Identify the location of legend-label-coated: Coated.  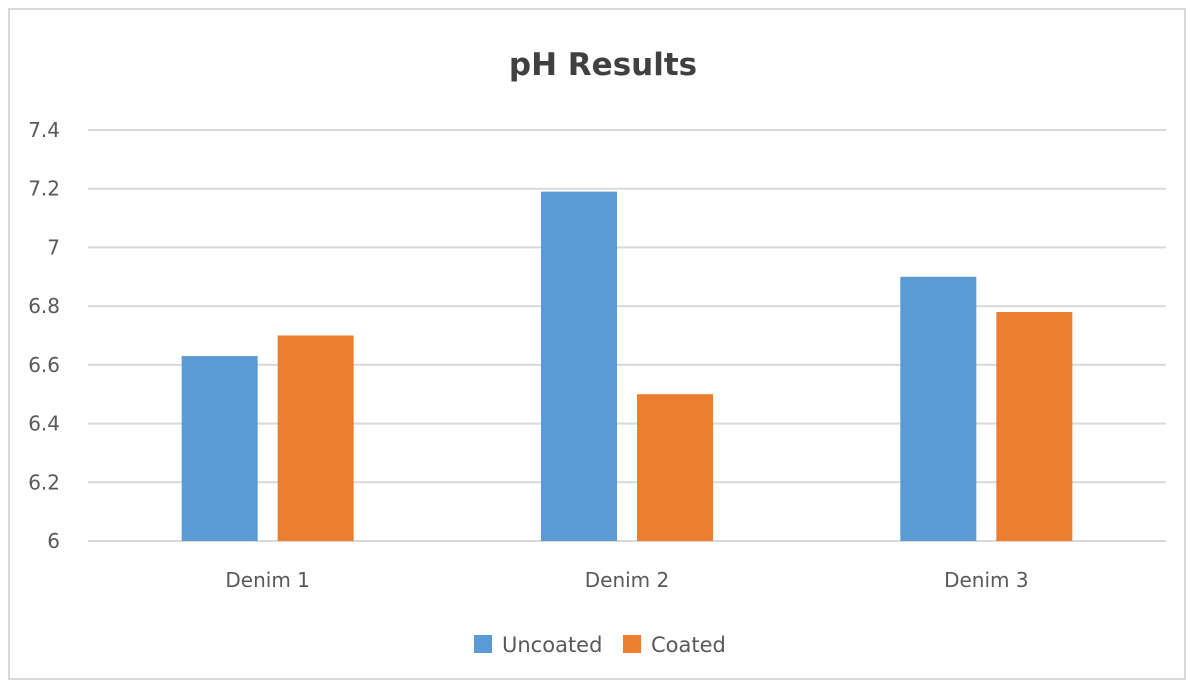
(688, 645).